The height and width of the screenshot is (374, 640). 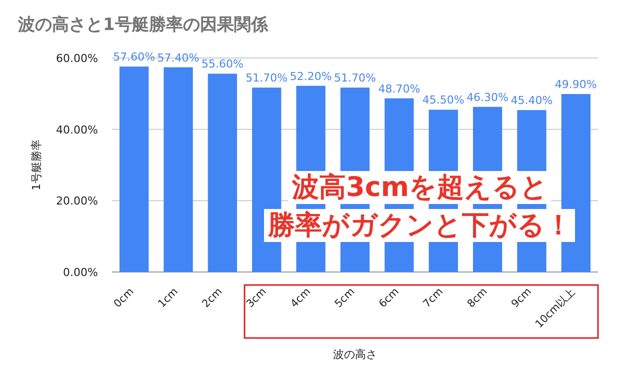 I want to click on y-tick-label: 0.00%, so click(x=80, y=272).